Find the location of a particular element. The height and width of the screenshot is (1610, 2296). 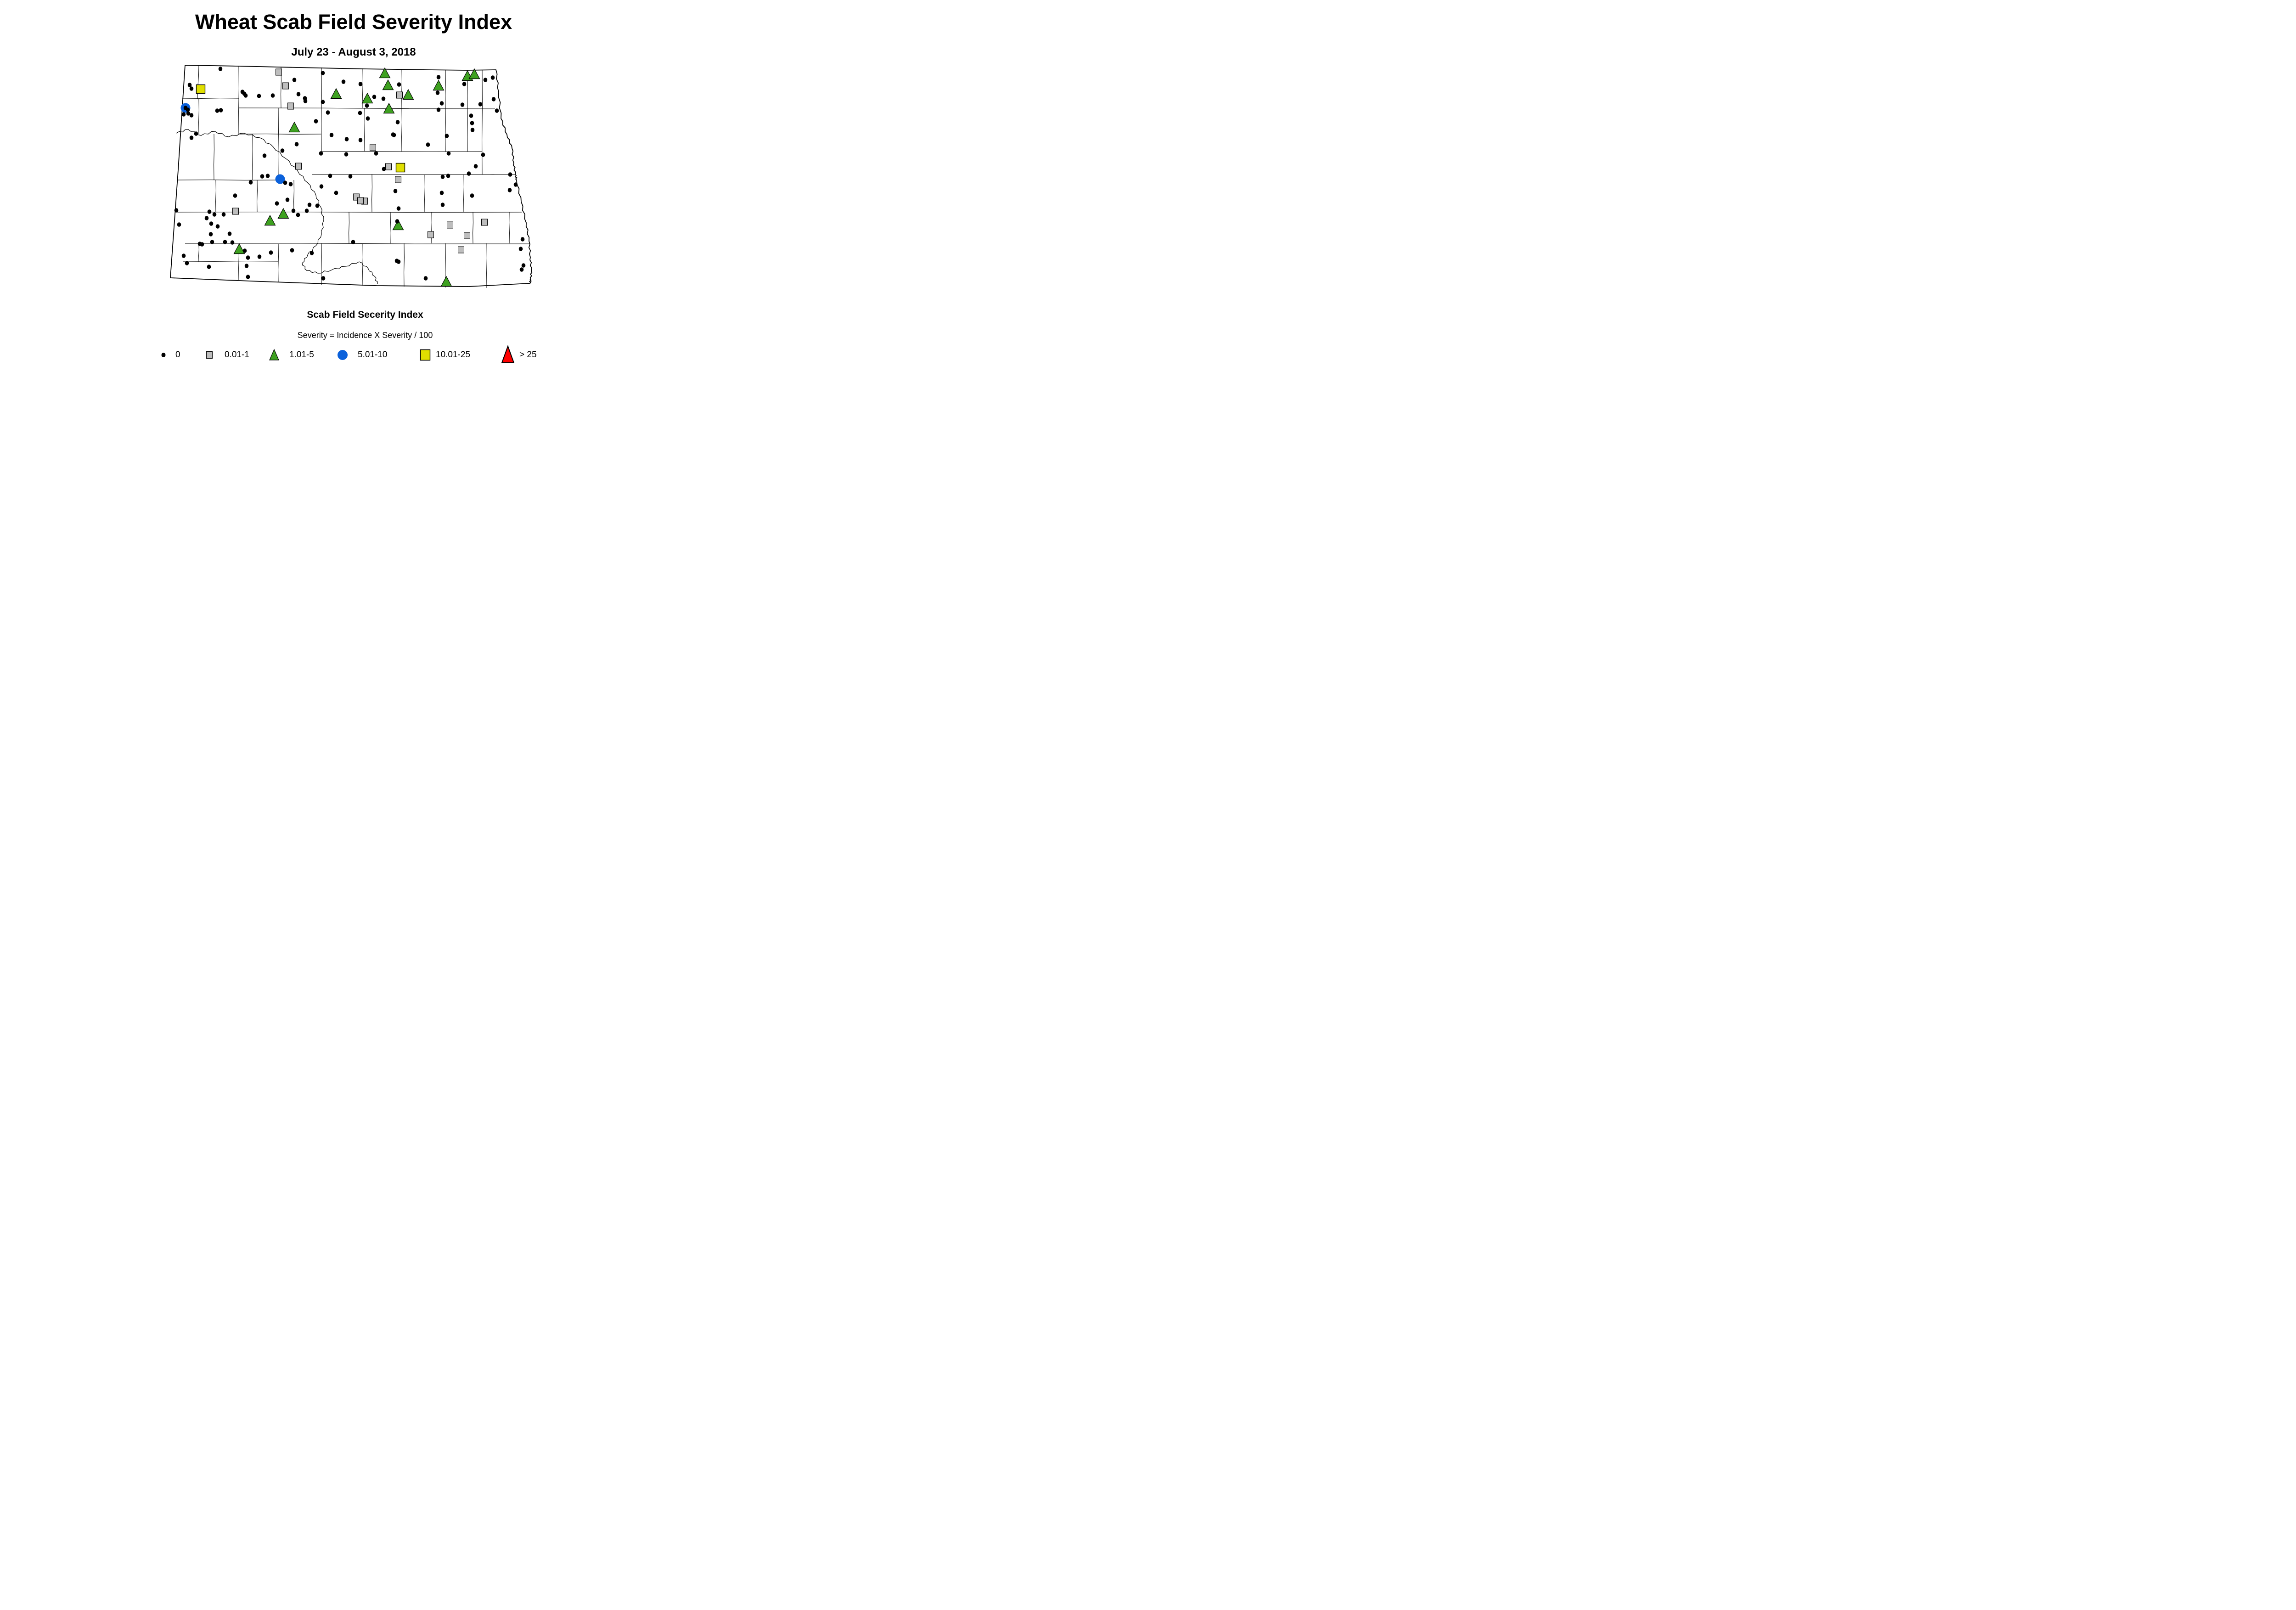

missouri-river-line is located at coordinates (277, 207).